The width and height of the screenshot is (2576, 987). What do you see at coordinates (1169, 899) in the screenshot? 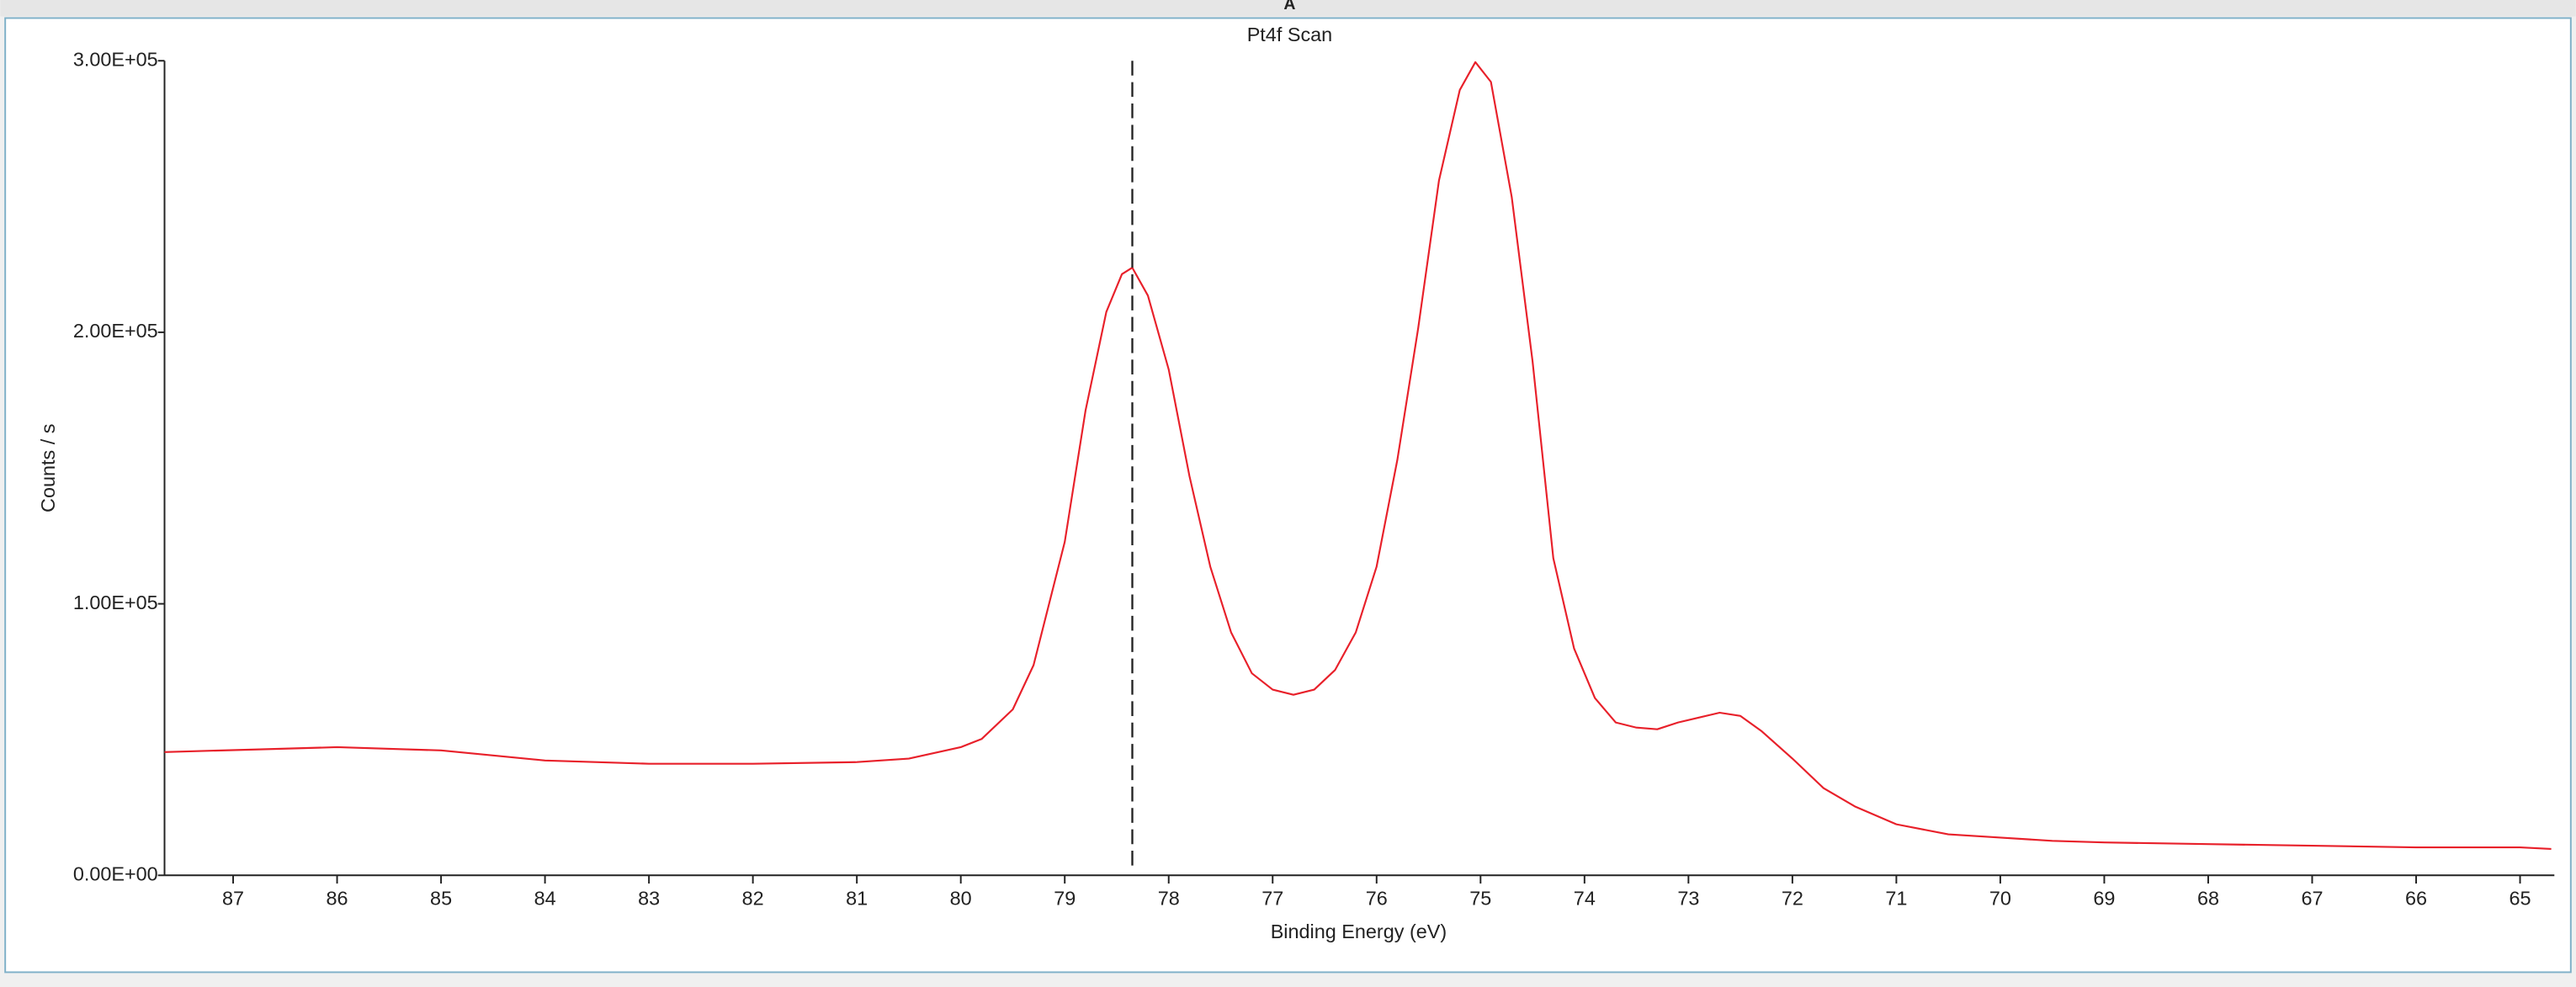
I see `x-tick-label: 78` at bounding box center [1169, 899].